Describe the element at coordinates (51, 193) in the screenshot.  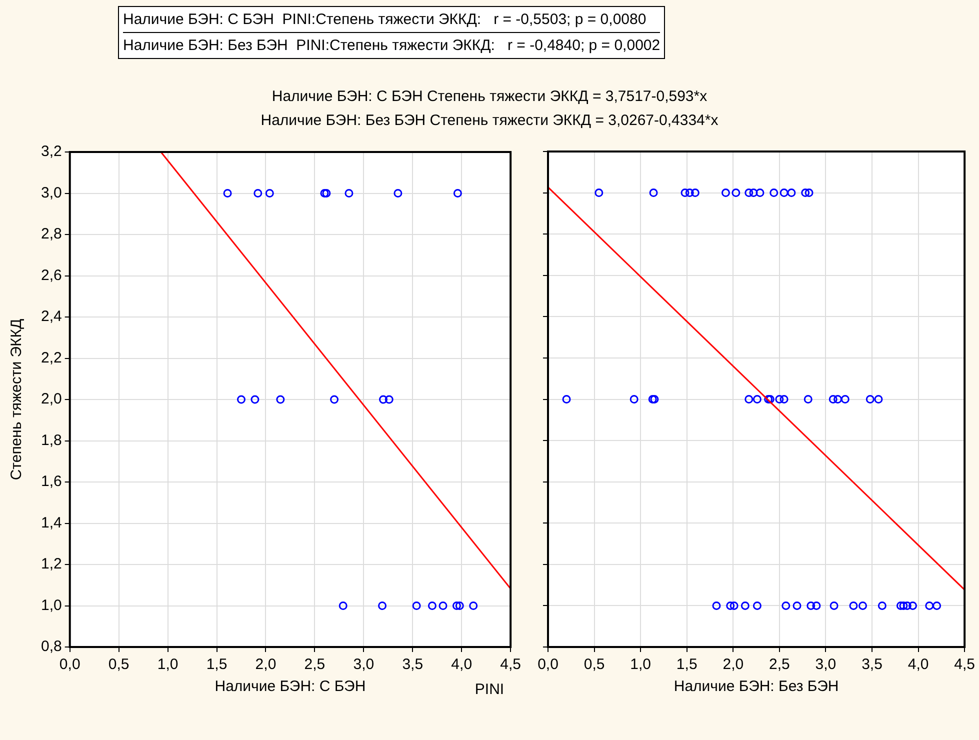
I see `y-tick-label: 3,0` at that location.